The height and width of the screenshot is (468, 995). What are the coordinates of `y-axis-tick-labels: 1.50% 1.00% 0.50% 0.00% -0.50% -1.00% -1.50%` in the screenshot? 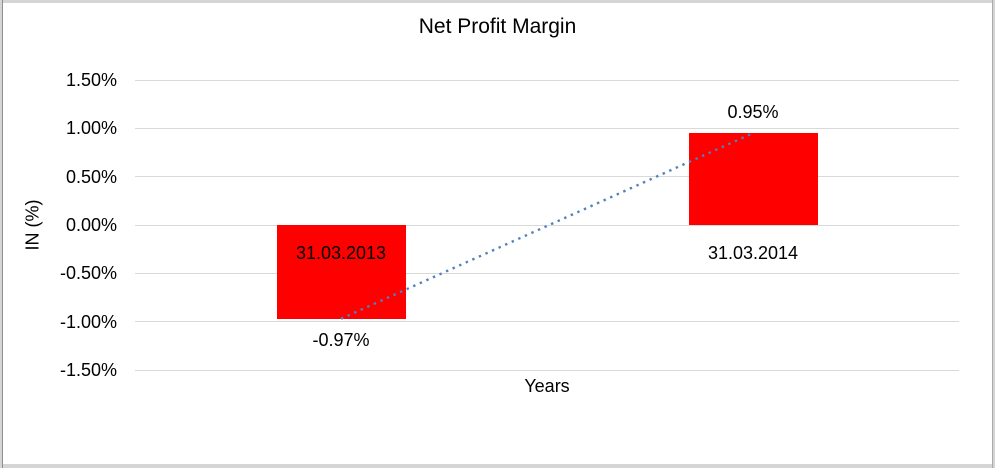 It's located at (58, 225).